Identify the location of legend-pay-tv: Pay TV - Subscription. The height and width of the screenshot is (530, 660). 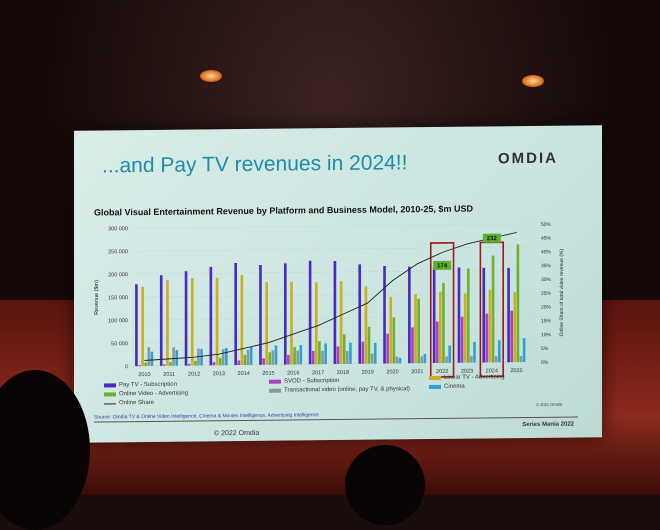
(140, 385).